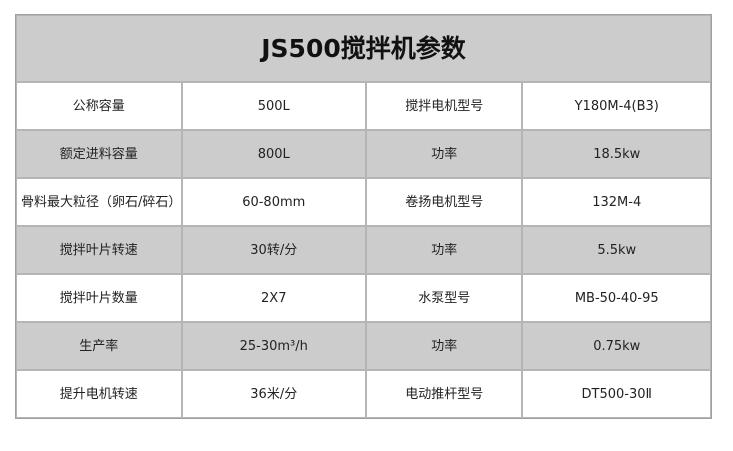 The image size is (733, 451). Describe the element at coordinates (99, 250) in the screenshot. I see `param-label: 搅拌叶片转速` at that location.